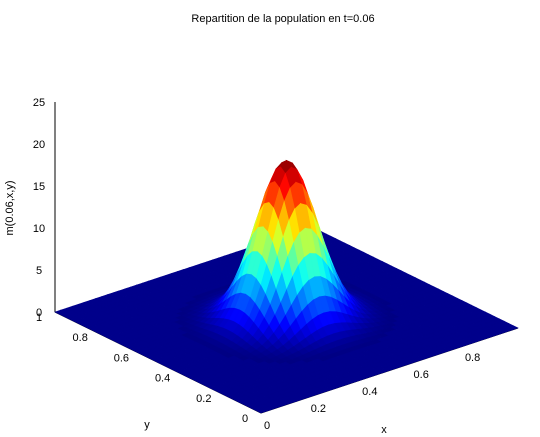 Image resolution: width=540 pixels, height=437 pixels. I want to click on x-axis-label: x, so click(384, 430).